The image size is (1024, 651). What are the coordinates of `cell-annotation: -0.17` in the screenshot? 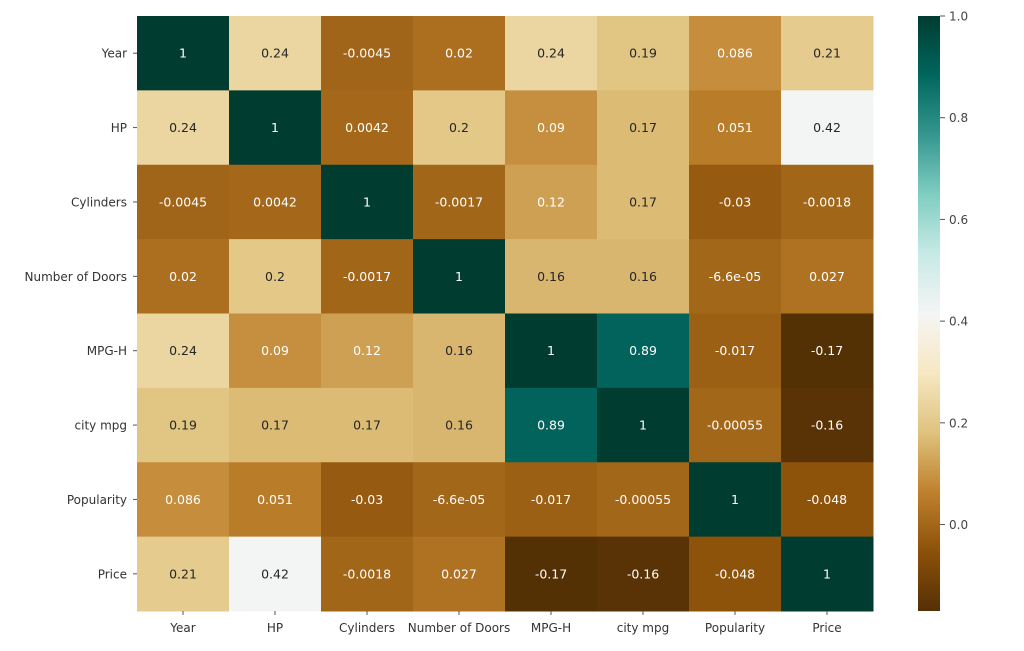 It's located at (827, 350).